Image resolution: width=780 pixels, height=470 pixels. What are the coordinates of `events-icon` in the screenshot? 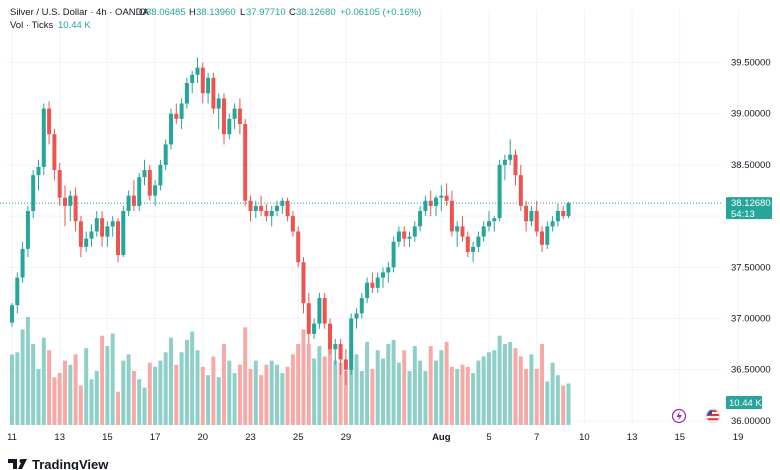 It's located at (679, 416).